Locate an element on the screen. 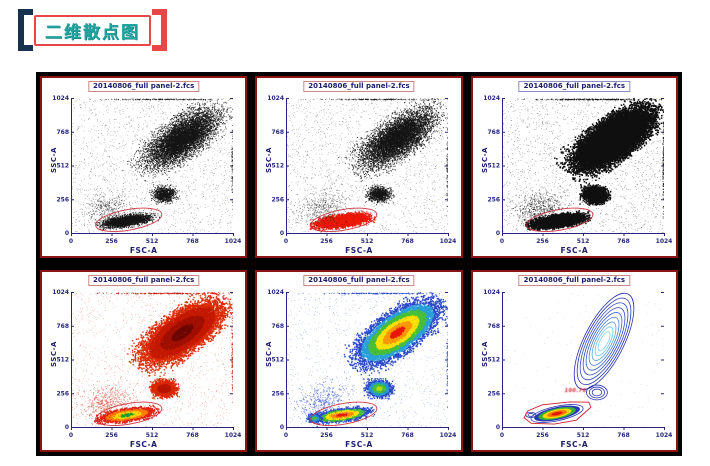 This screenshot has width=710, height=466. fcs-plot-panel-2: 20140806_full panel-2.fcs SSC-A FSC-A is located at coordinates (359, 167).